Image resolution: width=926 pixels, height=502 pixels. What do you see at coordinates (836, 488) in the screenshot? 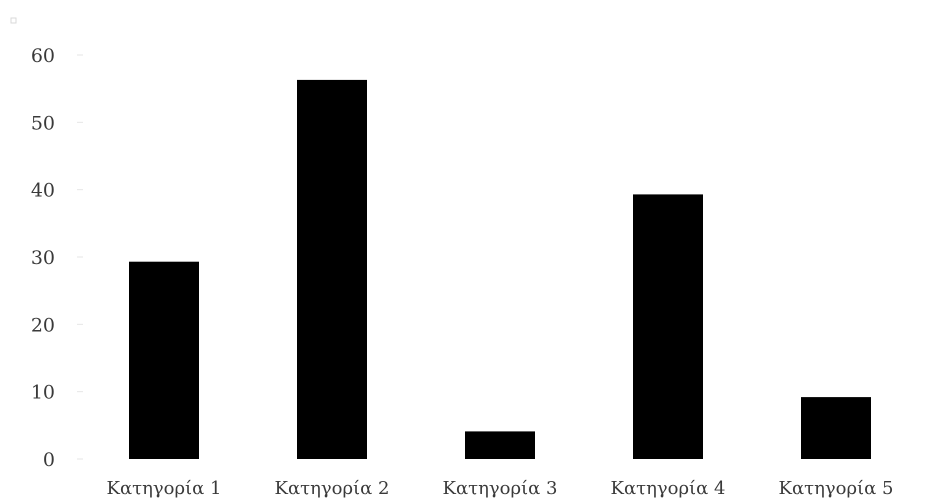
I see `x-category-label: Κατηγορία 5` at bounding box center [836, 488].